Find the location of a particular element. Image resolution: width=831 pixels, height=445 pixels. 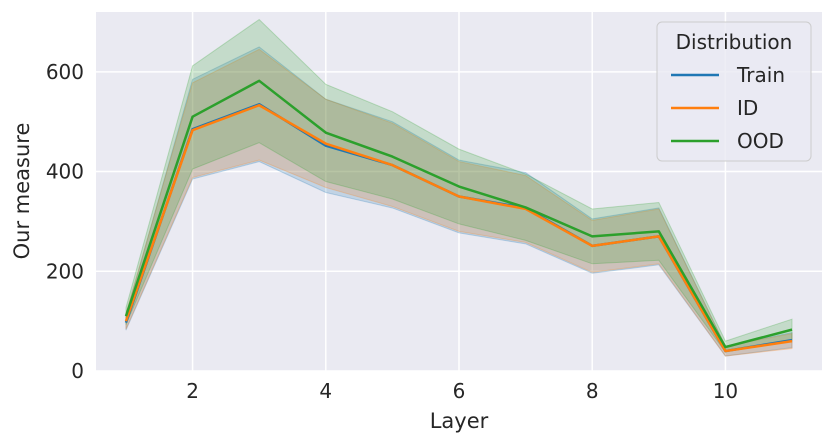

x-tick-label: 8 is located at coordinates (592, 391).